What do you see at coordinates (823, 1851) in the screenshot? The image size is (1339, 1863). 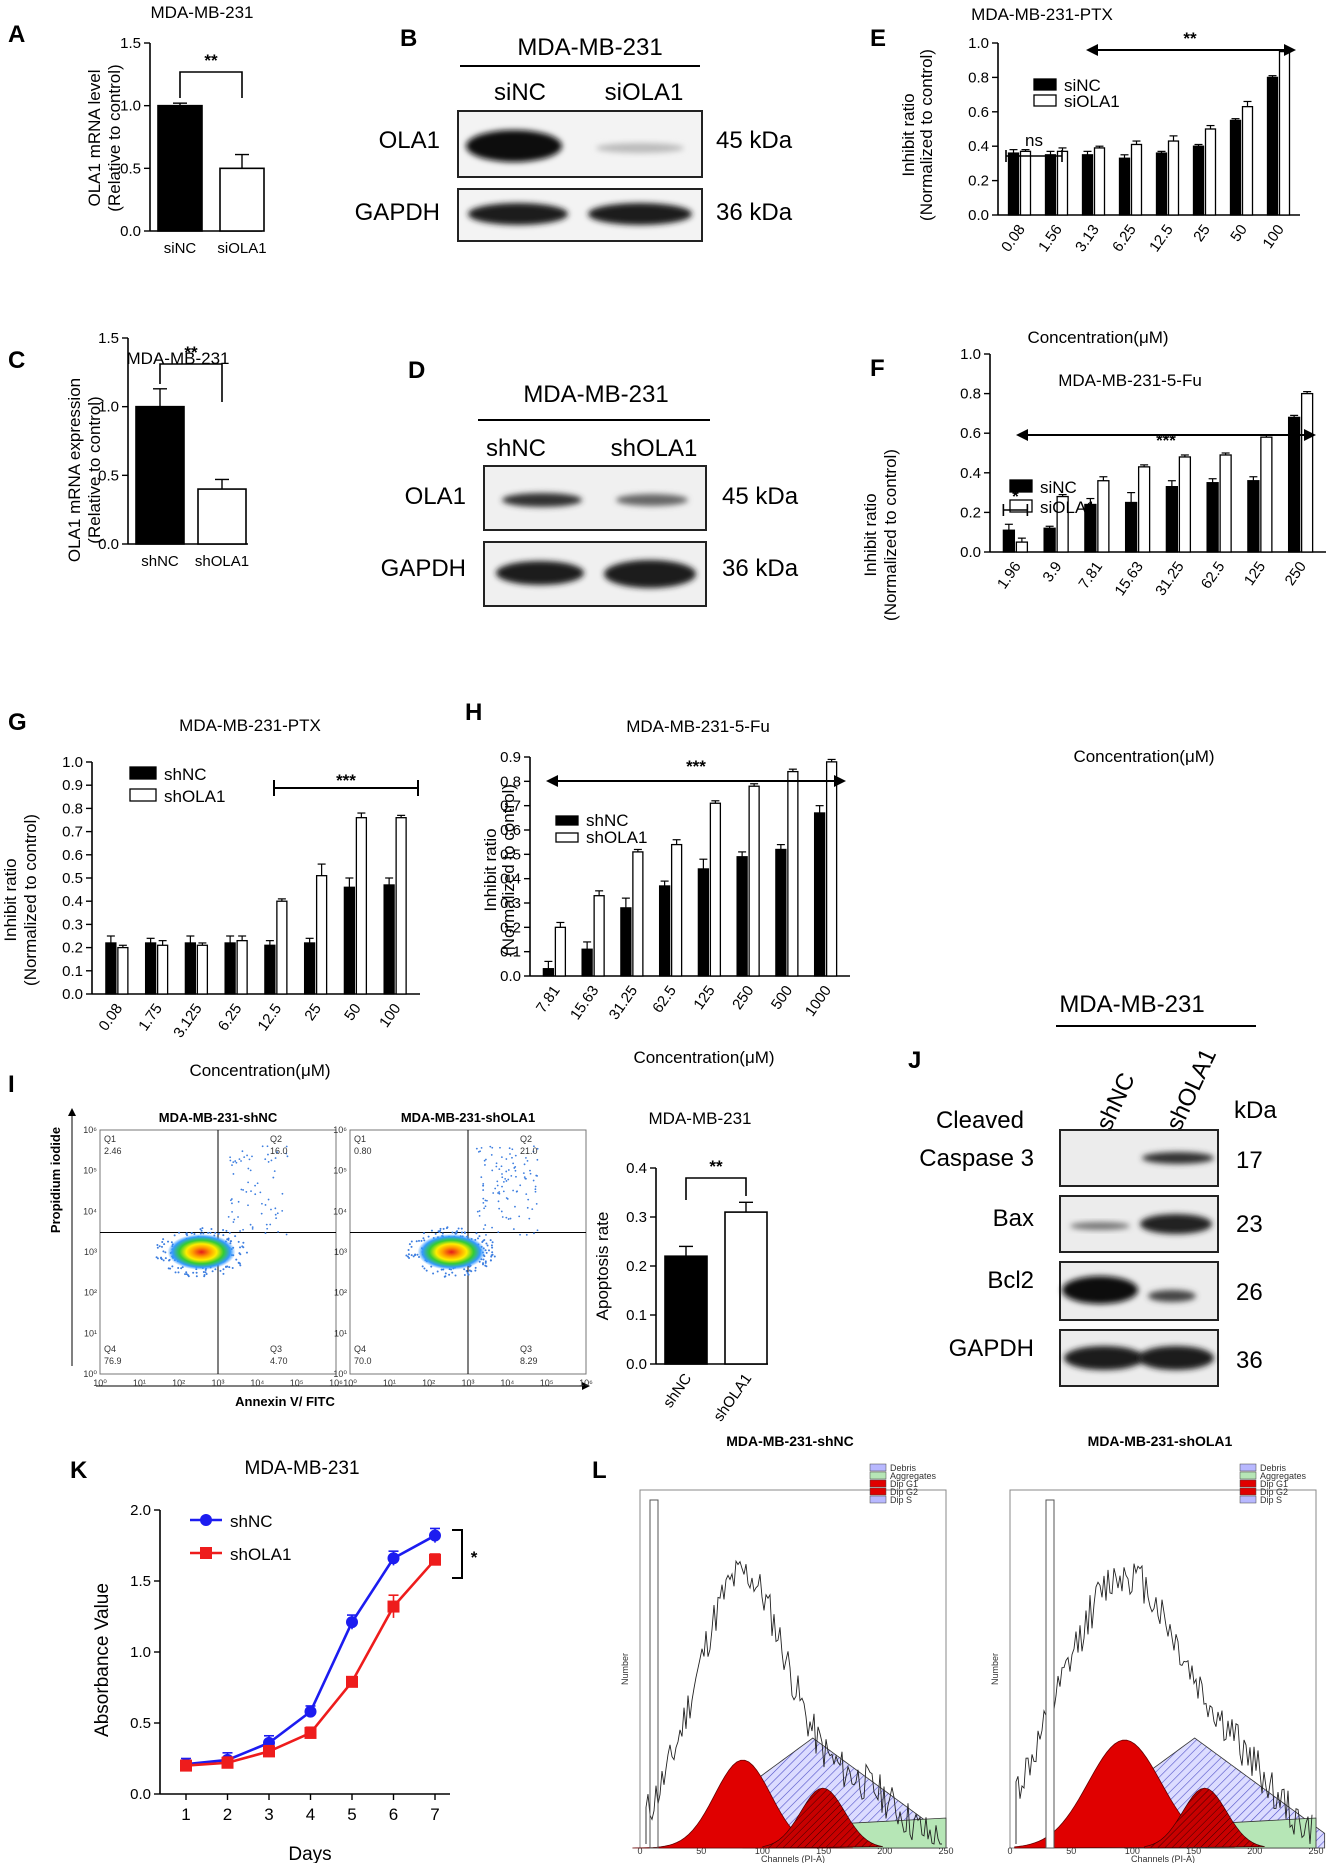 I see `panel-l-xtick-label: 150` at bounding box center [823, 1851].